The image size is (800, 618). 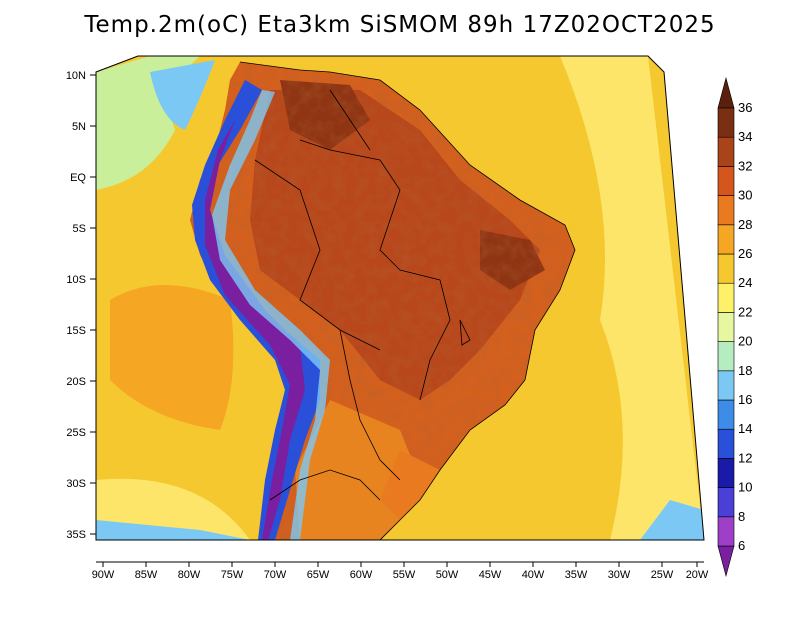 What do you see at coordinates (745, 341) in the screenshot?
I see `colorbar-label: 20` at bounding box center [745, 341].